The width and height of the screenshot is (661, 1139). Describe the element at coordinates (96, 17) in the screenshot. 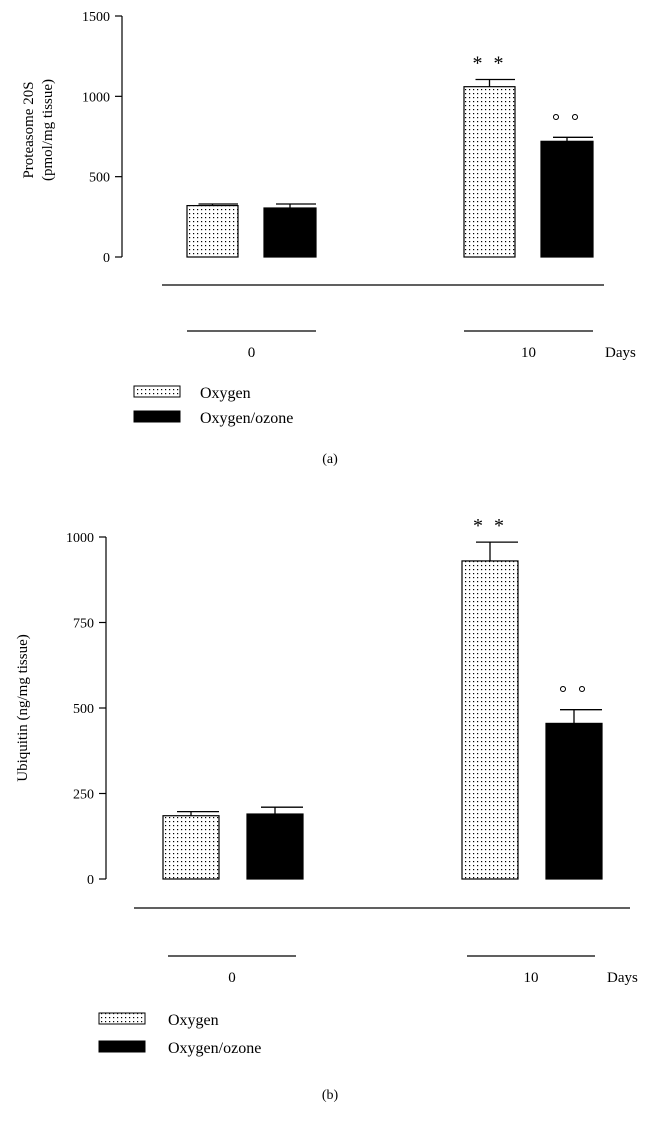

I see `y-tick-label: 1500` at that location.